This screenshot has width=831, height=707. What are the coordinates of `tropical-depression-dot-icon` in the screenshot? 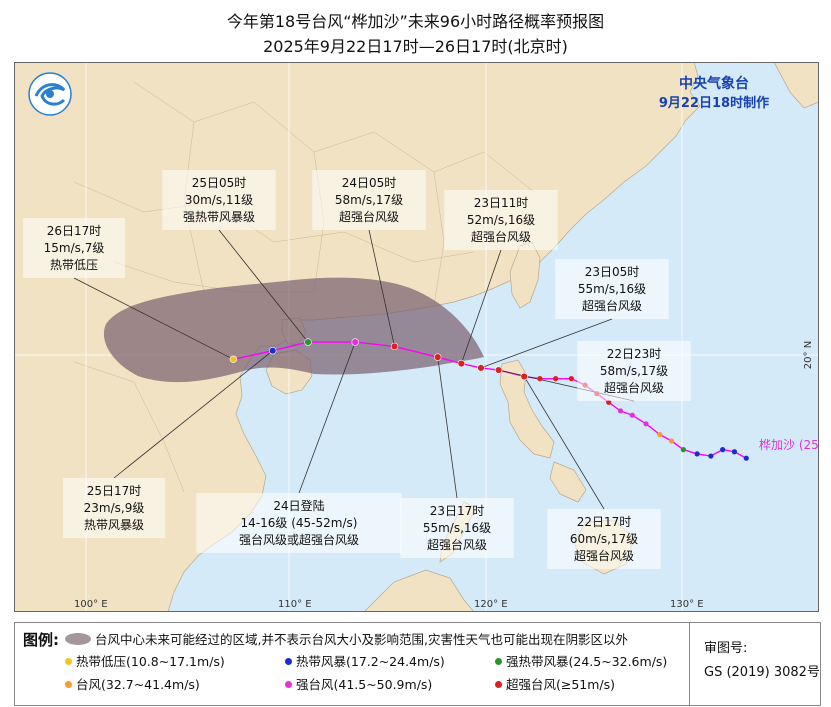 It's located at (68, 661).